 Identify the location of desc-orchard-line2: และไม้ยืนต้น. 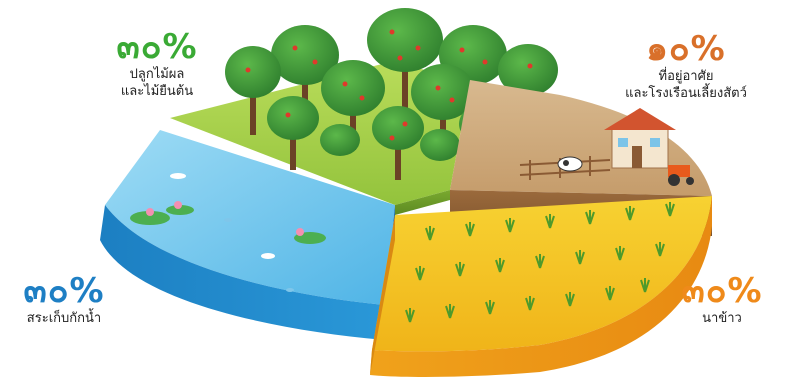
(157, 91).